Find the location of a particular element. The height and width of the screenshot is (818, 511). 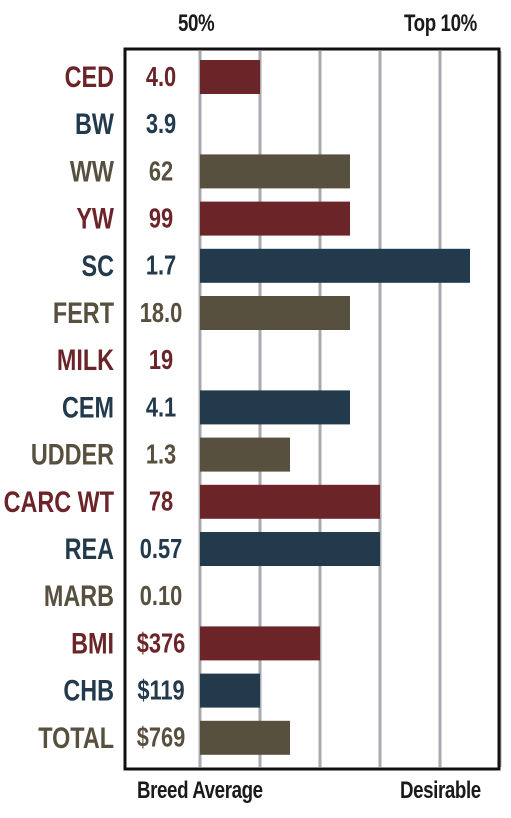

bar-ww is located at coordinates (275, 171).